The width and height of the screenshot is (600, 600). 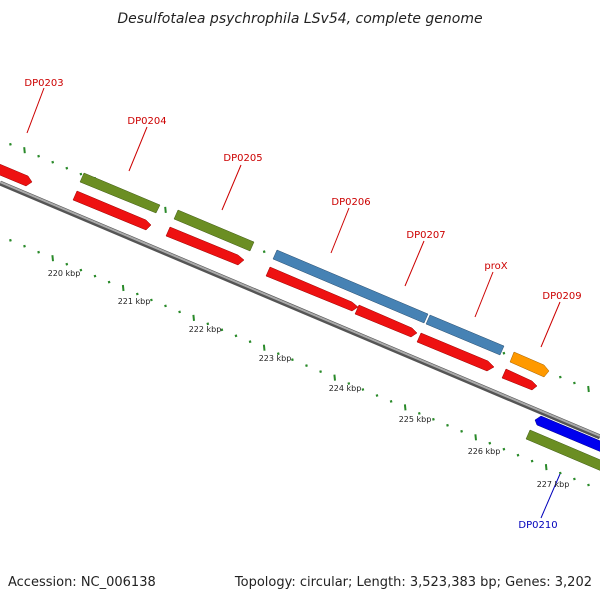 What do you see at coordinates (567, 433) in the screenshot?
I see `reverse-cds-arrow` at bounding box center [567, 433].